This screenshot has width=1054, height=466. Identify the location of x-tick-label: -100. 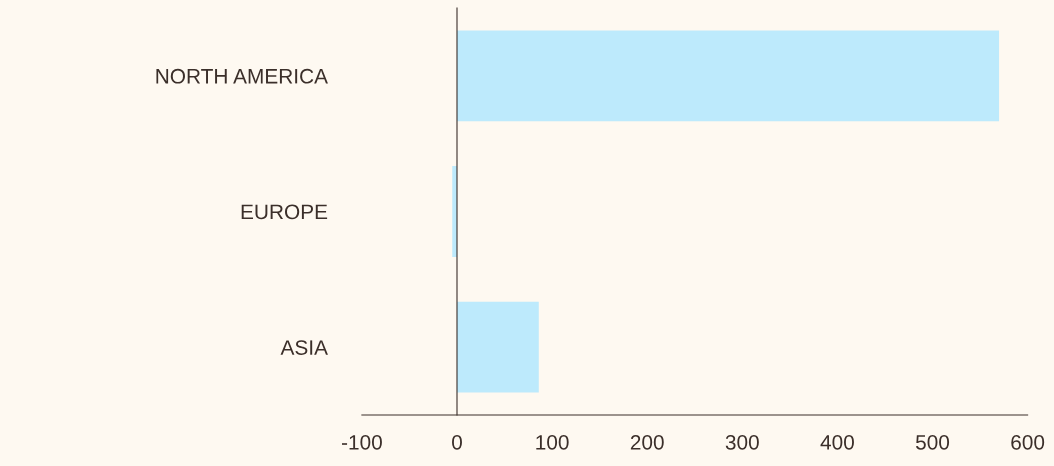
(361, 442).